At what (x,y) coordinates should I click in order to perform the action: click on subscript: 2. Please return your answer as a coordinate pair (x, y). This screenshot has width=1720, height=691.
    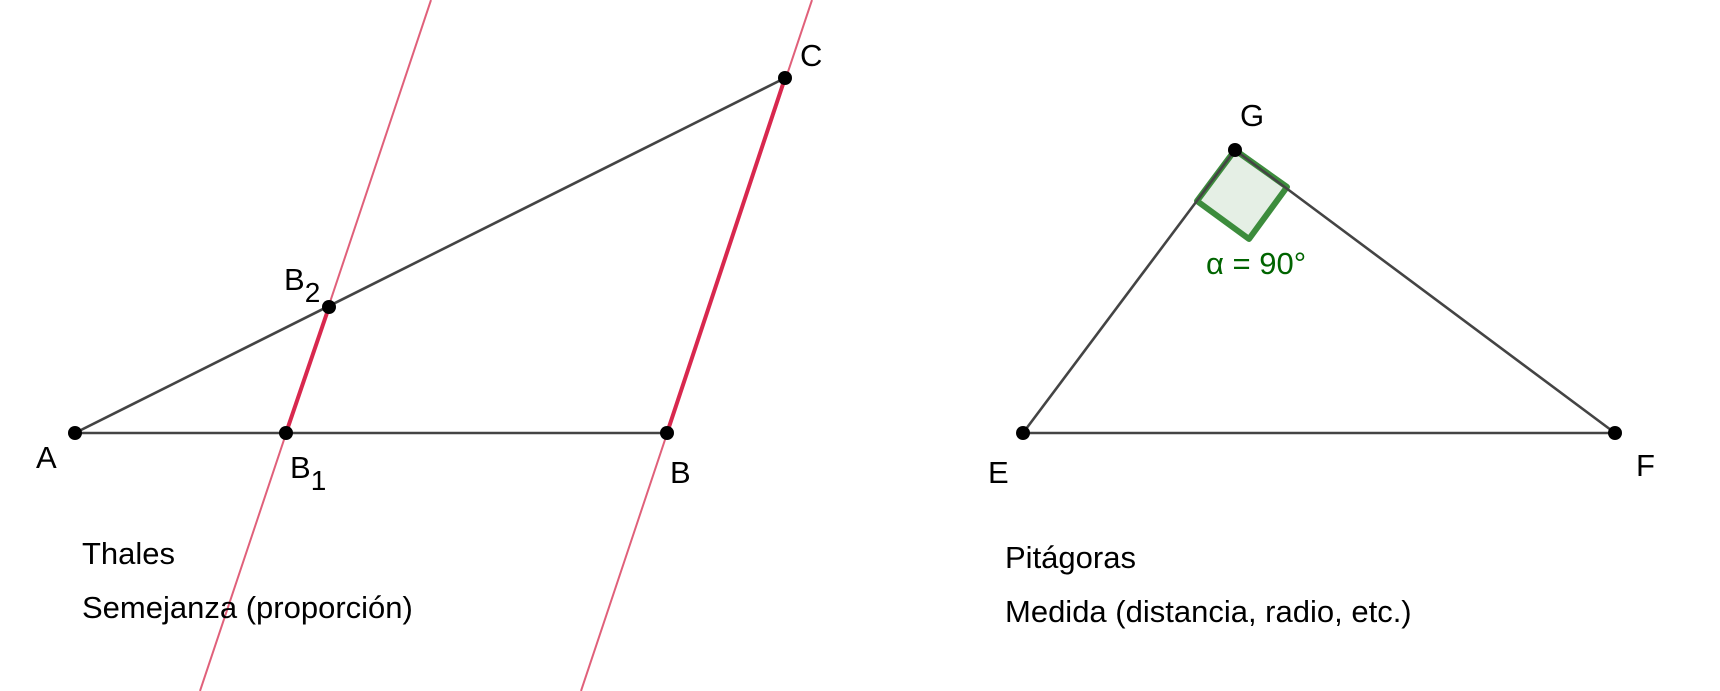
    Looking at the image, I should click on (313, 292).